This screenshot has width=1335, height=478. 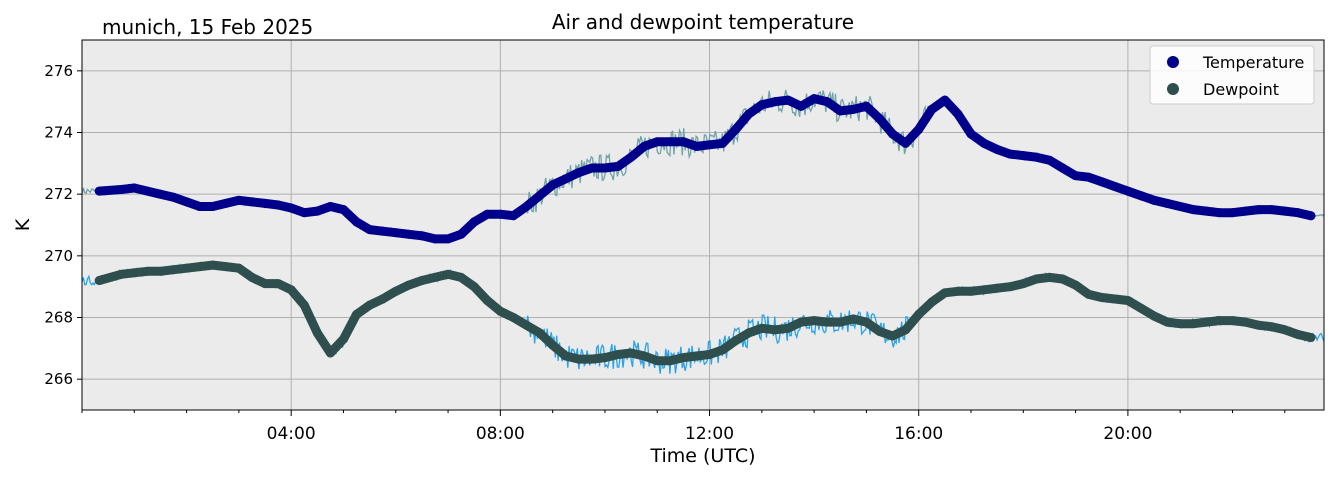 What do you see at coordinates (1241, 89) in the screenshot?
I see `legend-label-dewpoint: Dewpoint` at bounding box center [1241, 89].